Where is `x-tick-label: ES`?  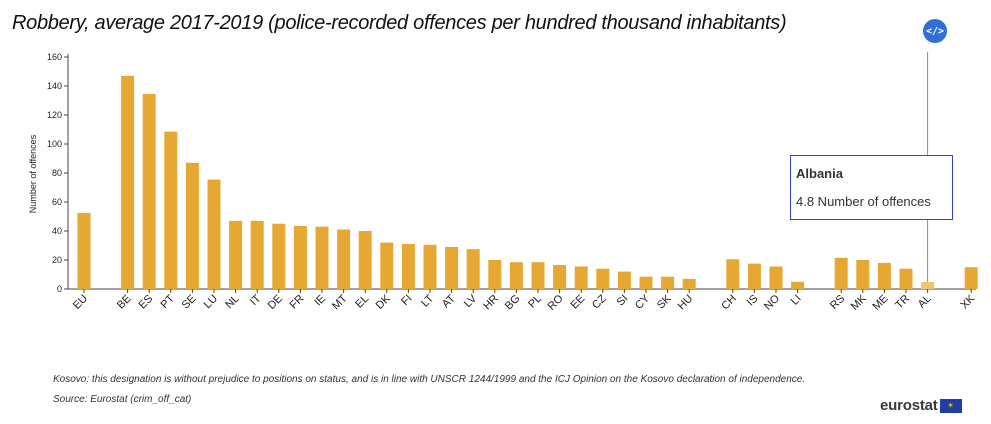 x-tick-label: ES is located at coordinates (145, 302).